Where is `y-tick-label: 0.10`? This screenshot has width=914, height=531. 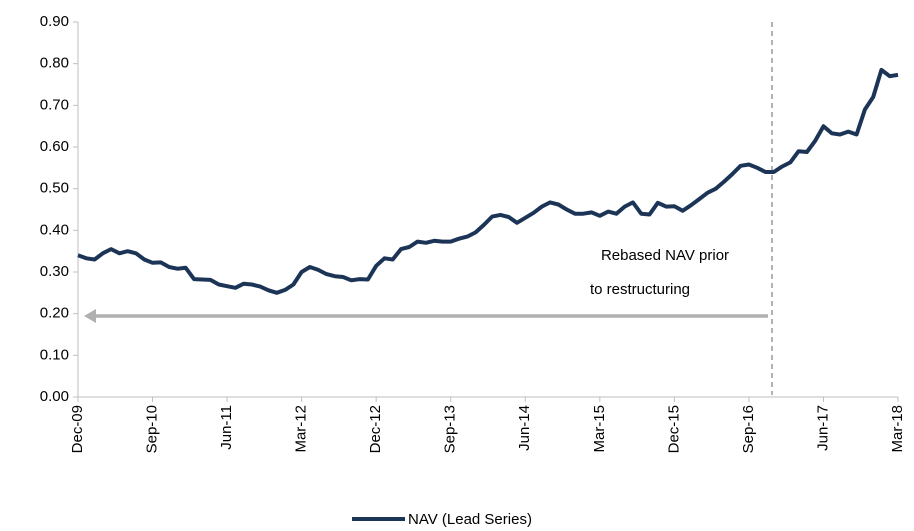
y-tick-label: 0.10 is located at coordinates (54, 354).